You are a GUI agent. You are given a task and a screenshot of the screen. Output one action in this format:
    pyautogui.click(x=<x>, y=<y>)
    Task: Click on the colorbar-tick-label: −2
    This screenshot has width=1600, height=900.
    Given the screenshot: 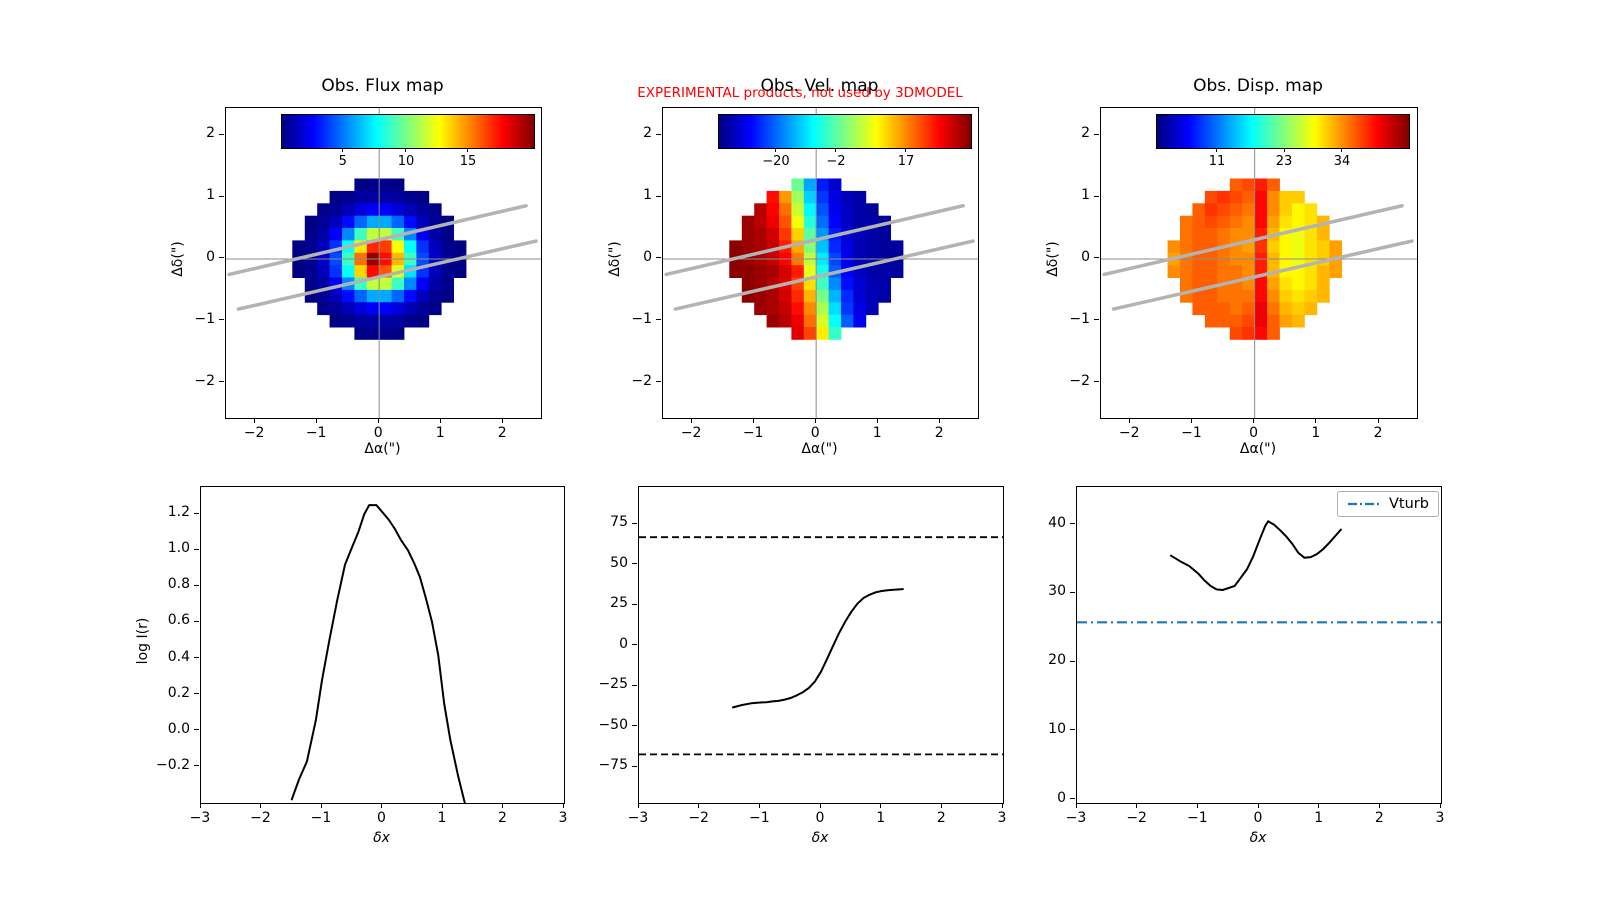 What is the action you would take?
    pyautogui.click(x=836, y=161)
    